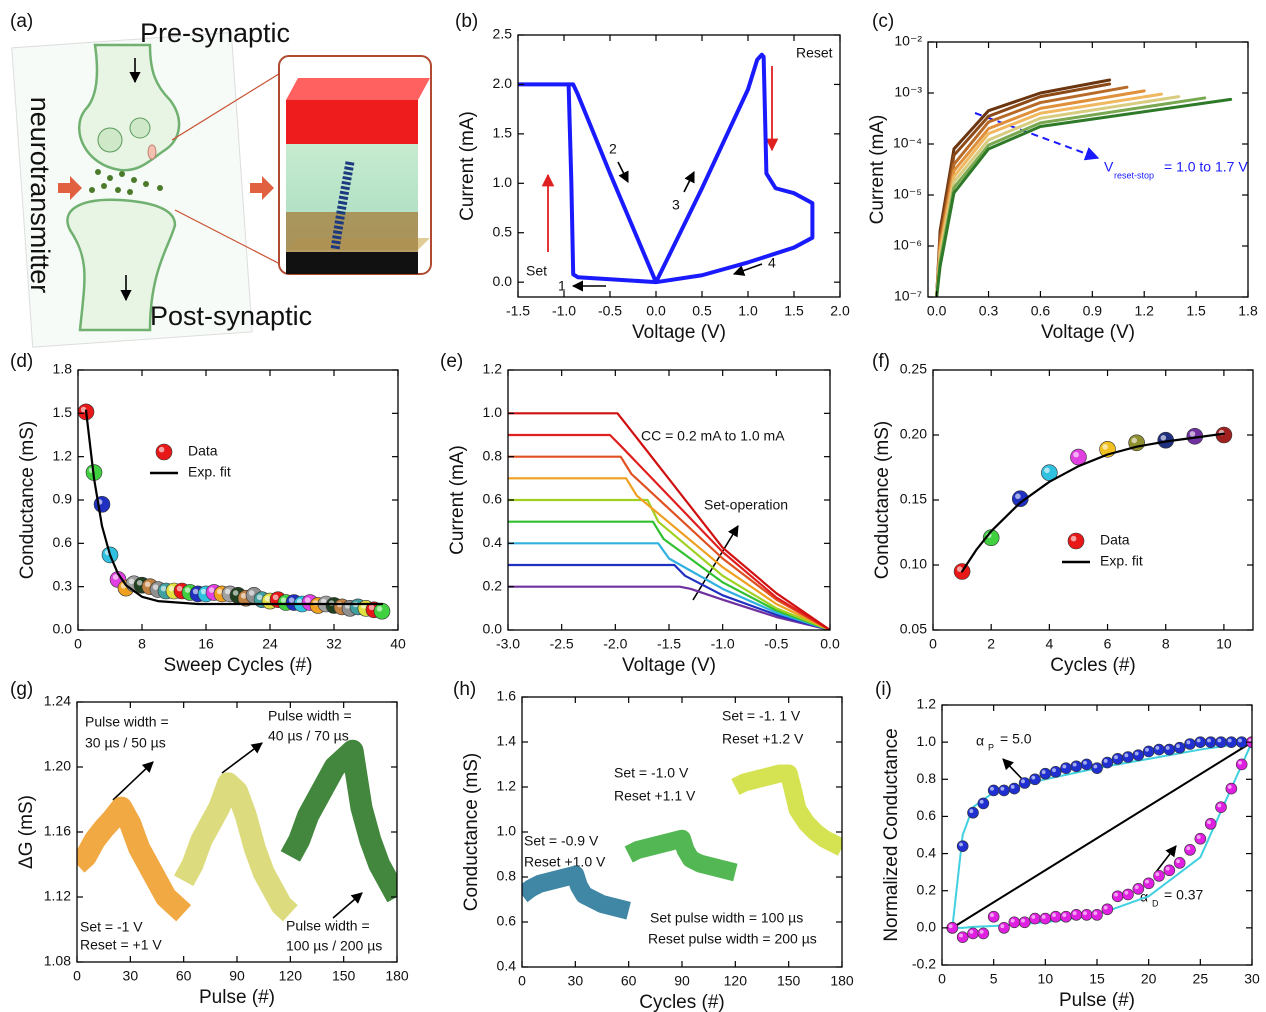 This screenshot has width=1266, height=1012. What do you see at coordinates (736, 981) in the screenshot?
I see `x-tick-label: 120` at bounding box center [736, 981].